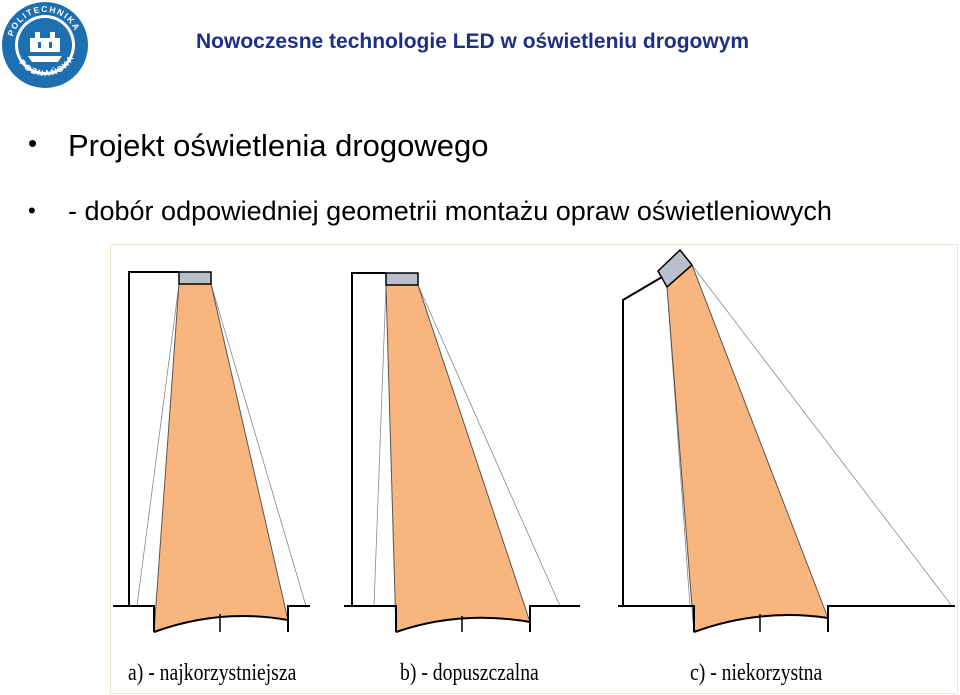  I want to click on ray-c-right, so click(822, 435).